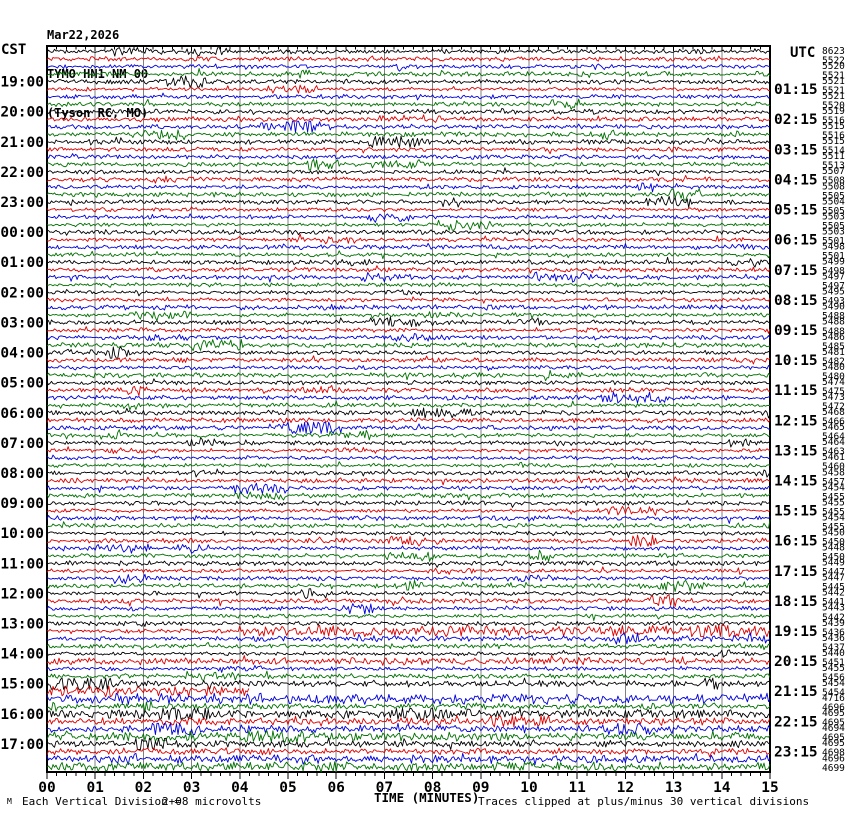 The width and height of the screenshot is (850, 814). What do you see at coordinates (833, 196) in the screenshot?
I see `trace-value: 5505` at bounding box center [833, 196].